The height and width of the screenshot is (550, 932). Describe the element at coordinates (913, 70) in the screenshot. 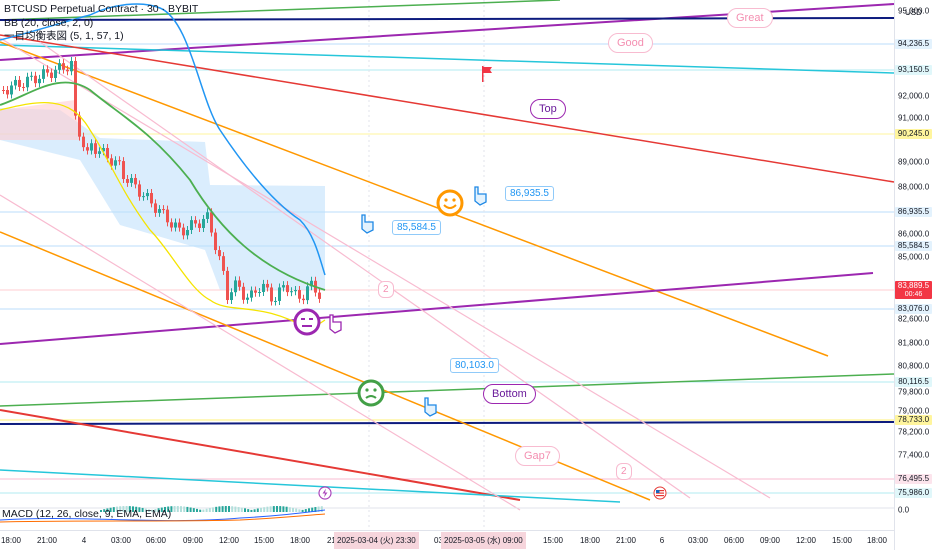

I see `price-level-badge: 93,150.5` at that location.